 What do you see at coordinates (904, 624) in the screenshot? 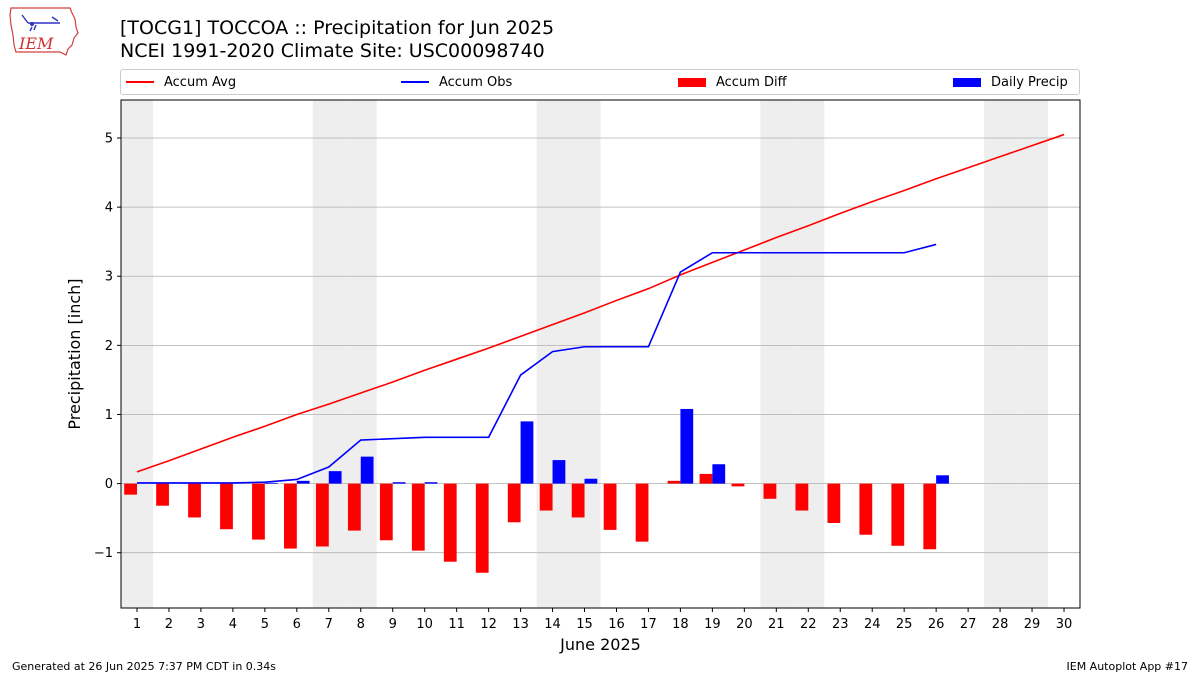
I see `x-tick-label: 25` at bounding box center [904, 624].